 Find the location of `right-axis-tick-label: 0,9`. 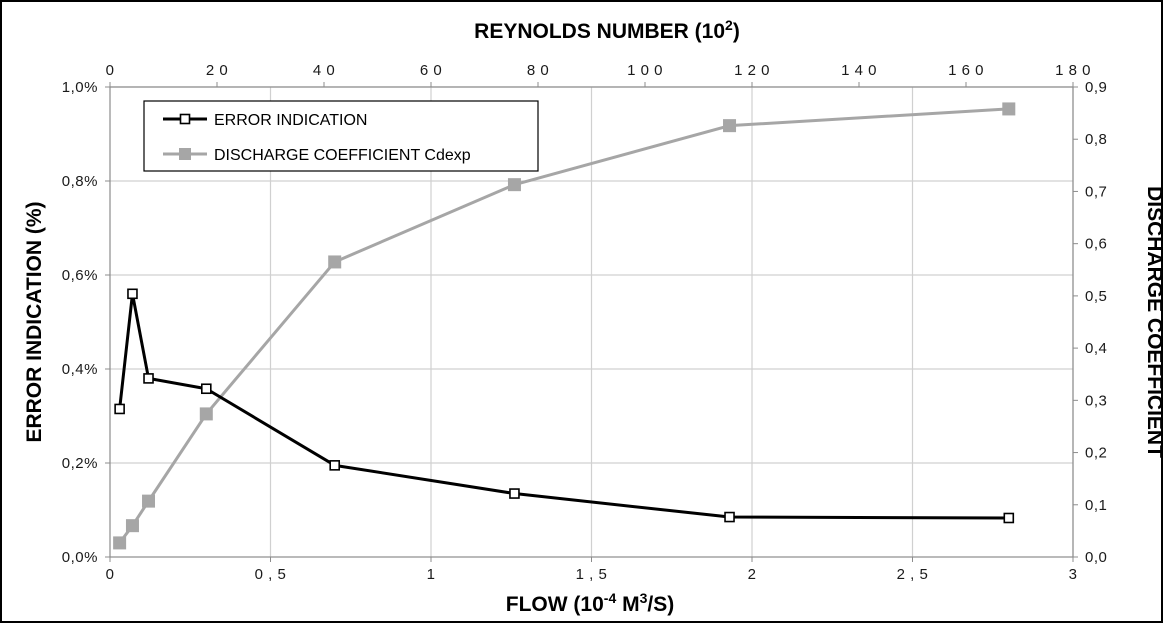

right-axis-tick-label: 0,9 is located at coordinates (1096, 87).